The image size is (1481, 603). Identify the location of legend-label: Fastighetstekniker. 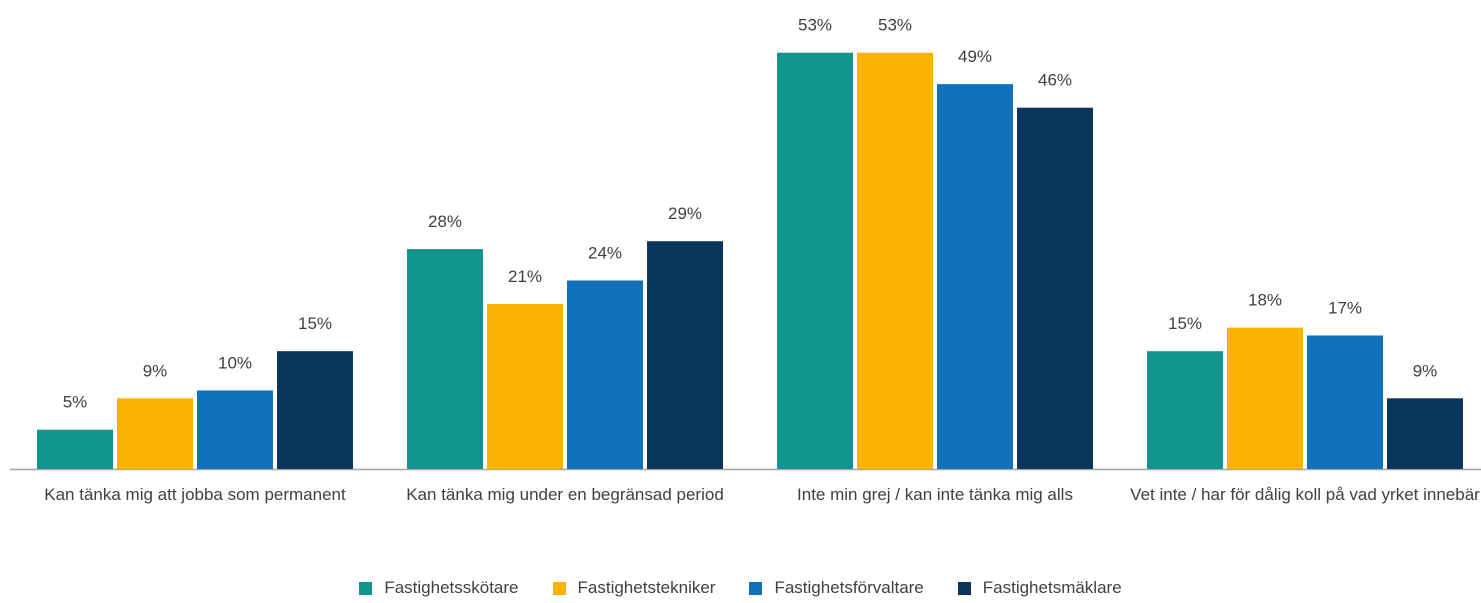
(646, 587).